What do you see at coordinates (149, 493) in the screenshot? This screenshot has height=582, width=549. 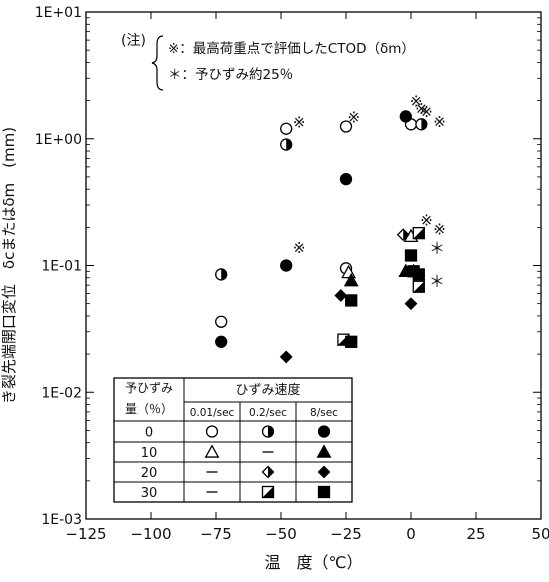 I see `legend-prestrain-value: 30` at bounding box center [149, 493].